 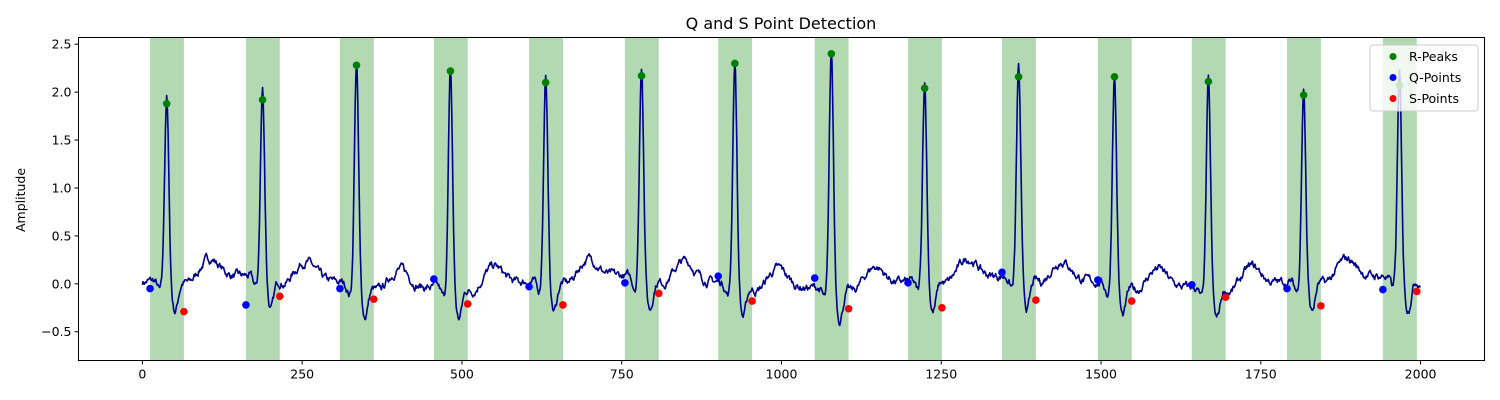 What do you see at coordinates (142, 374) in the screenshot?
I see `x-tick-label-0: 0` at bounding box center [142, 374].